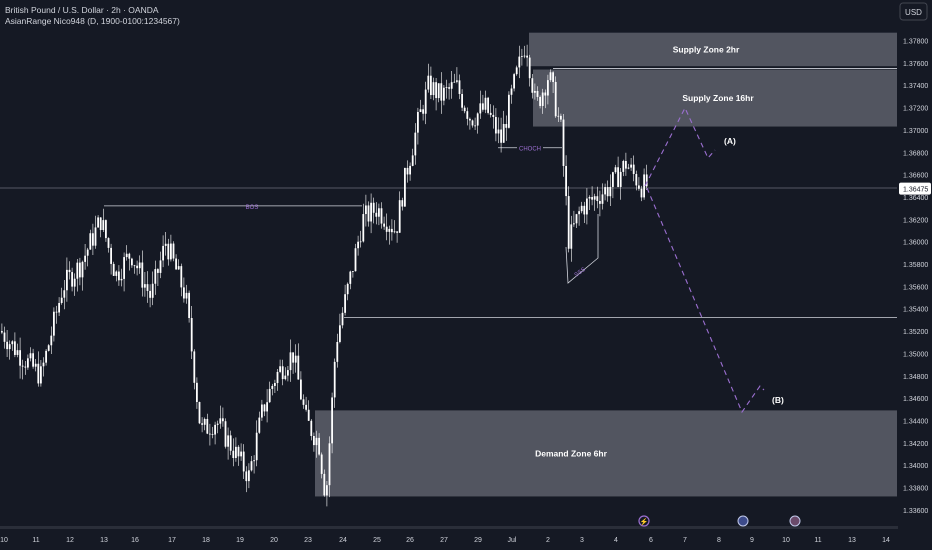 The width and height of the screenshot is (932, 550). What do you see at coordinates (4, 540) in the screenshot?
I see `time-tick-label: 10` at bounding box center [4, 540].